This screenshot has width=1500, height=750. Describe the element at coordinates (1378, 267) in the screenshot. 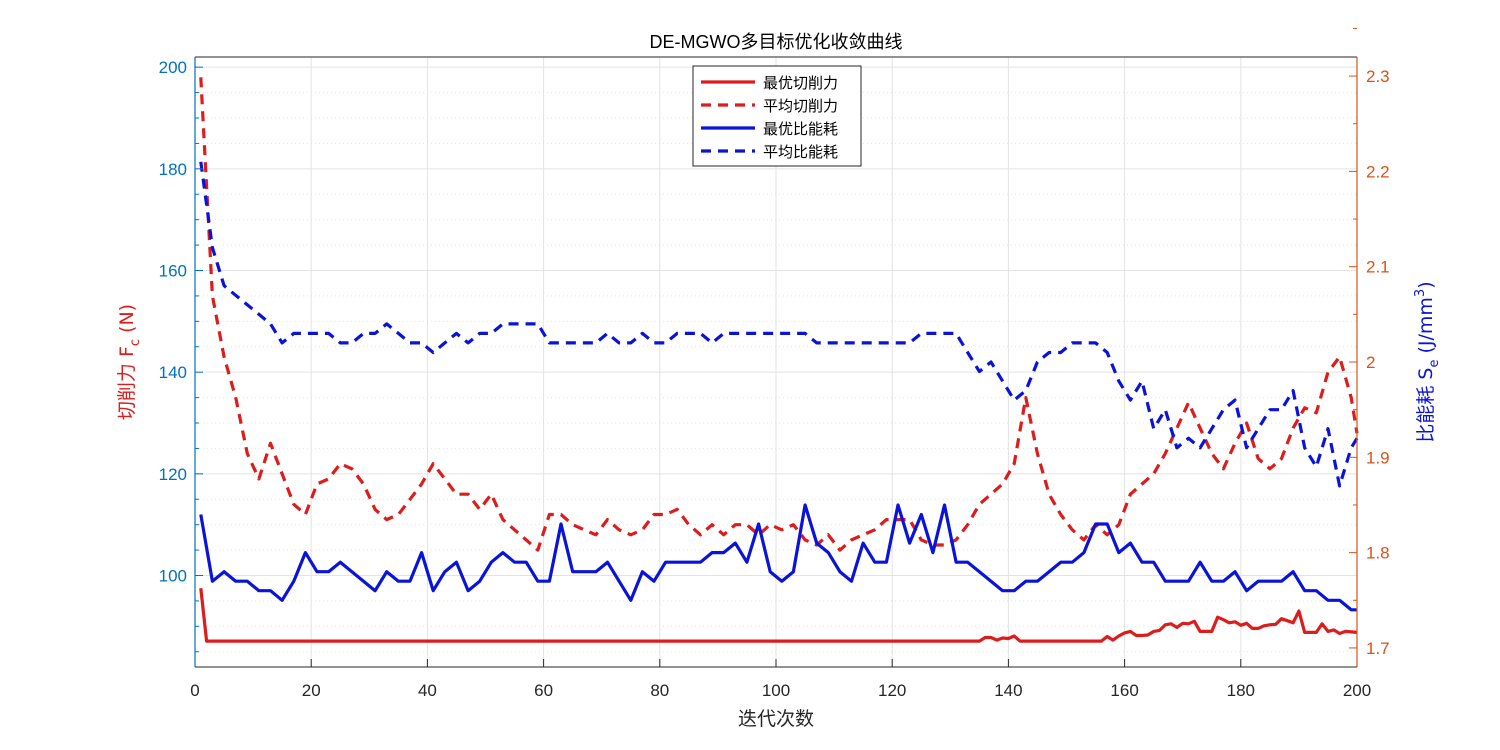

I see `y-right-tick-label: 2.1` at that location.